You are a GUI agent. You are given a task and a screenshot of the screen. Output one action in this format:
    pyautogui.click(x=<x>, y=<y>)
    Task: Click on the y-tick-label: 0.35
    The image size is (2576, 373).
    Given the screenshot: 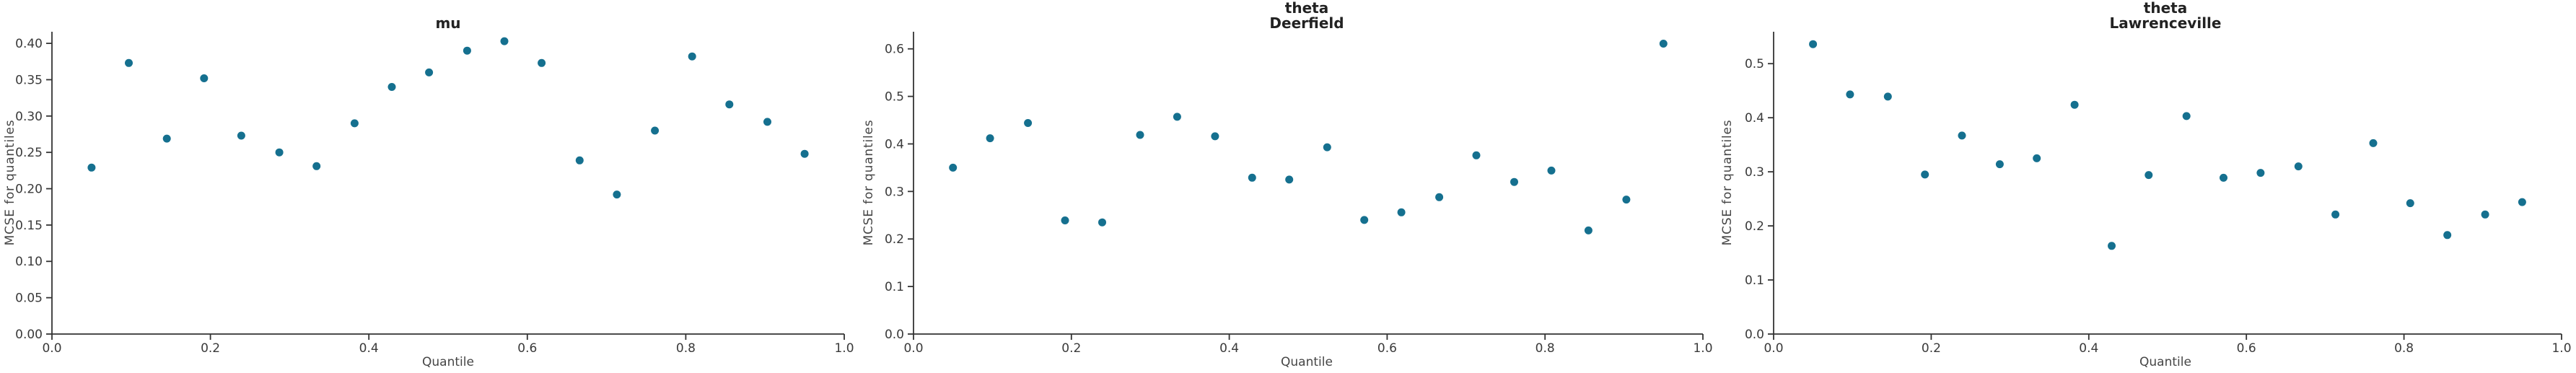 What is the action you would take?
    pyautogui.click(x=29, y=80)
    